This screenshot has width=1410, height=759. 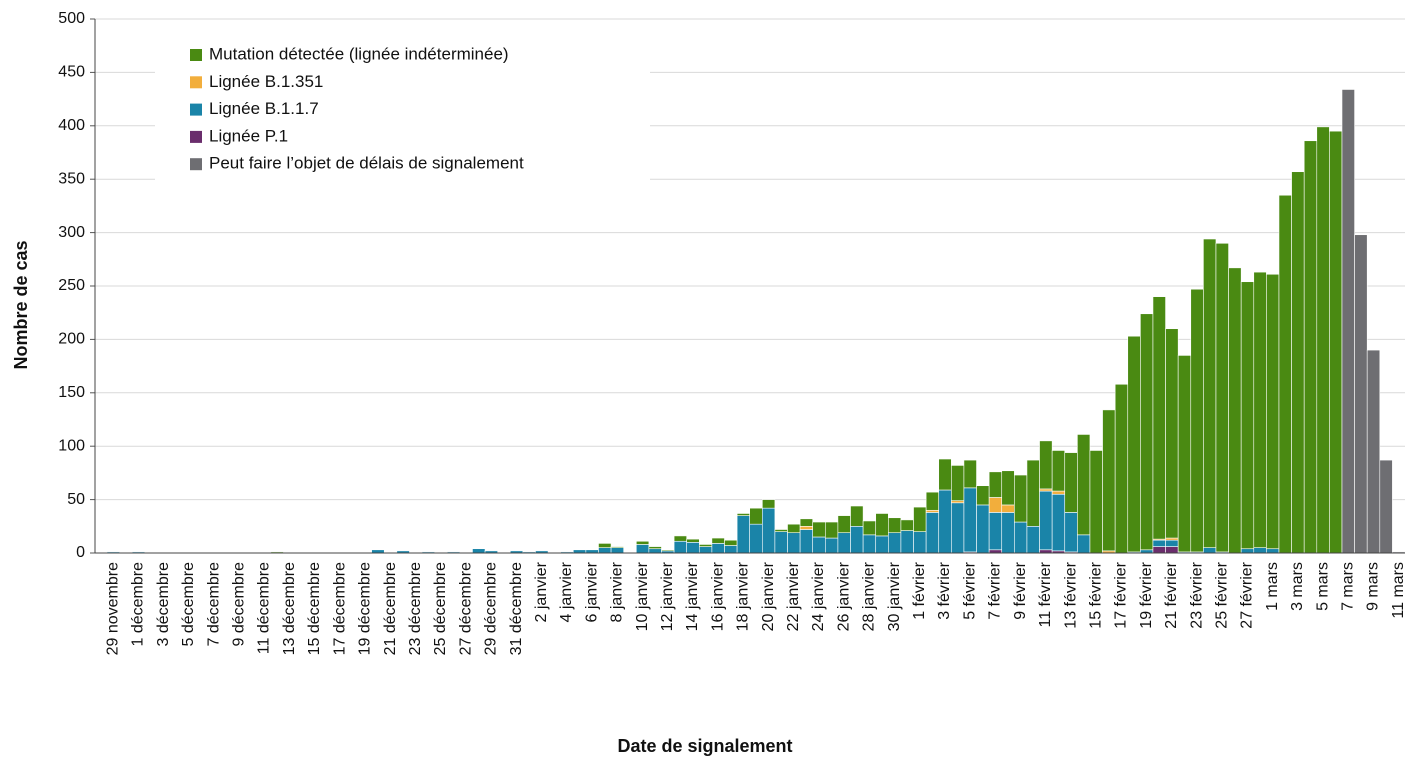 I want to click on x-tick-label: 15 décembre, so click(x=314, y=608).